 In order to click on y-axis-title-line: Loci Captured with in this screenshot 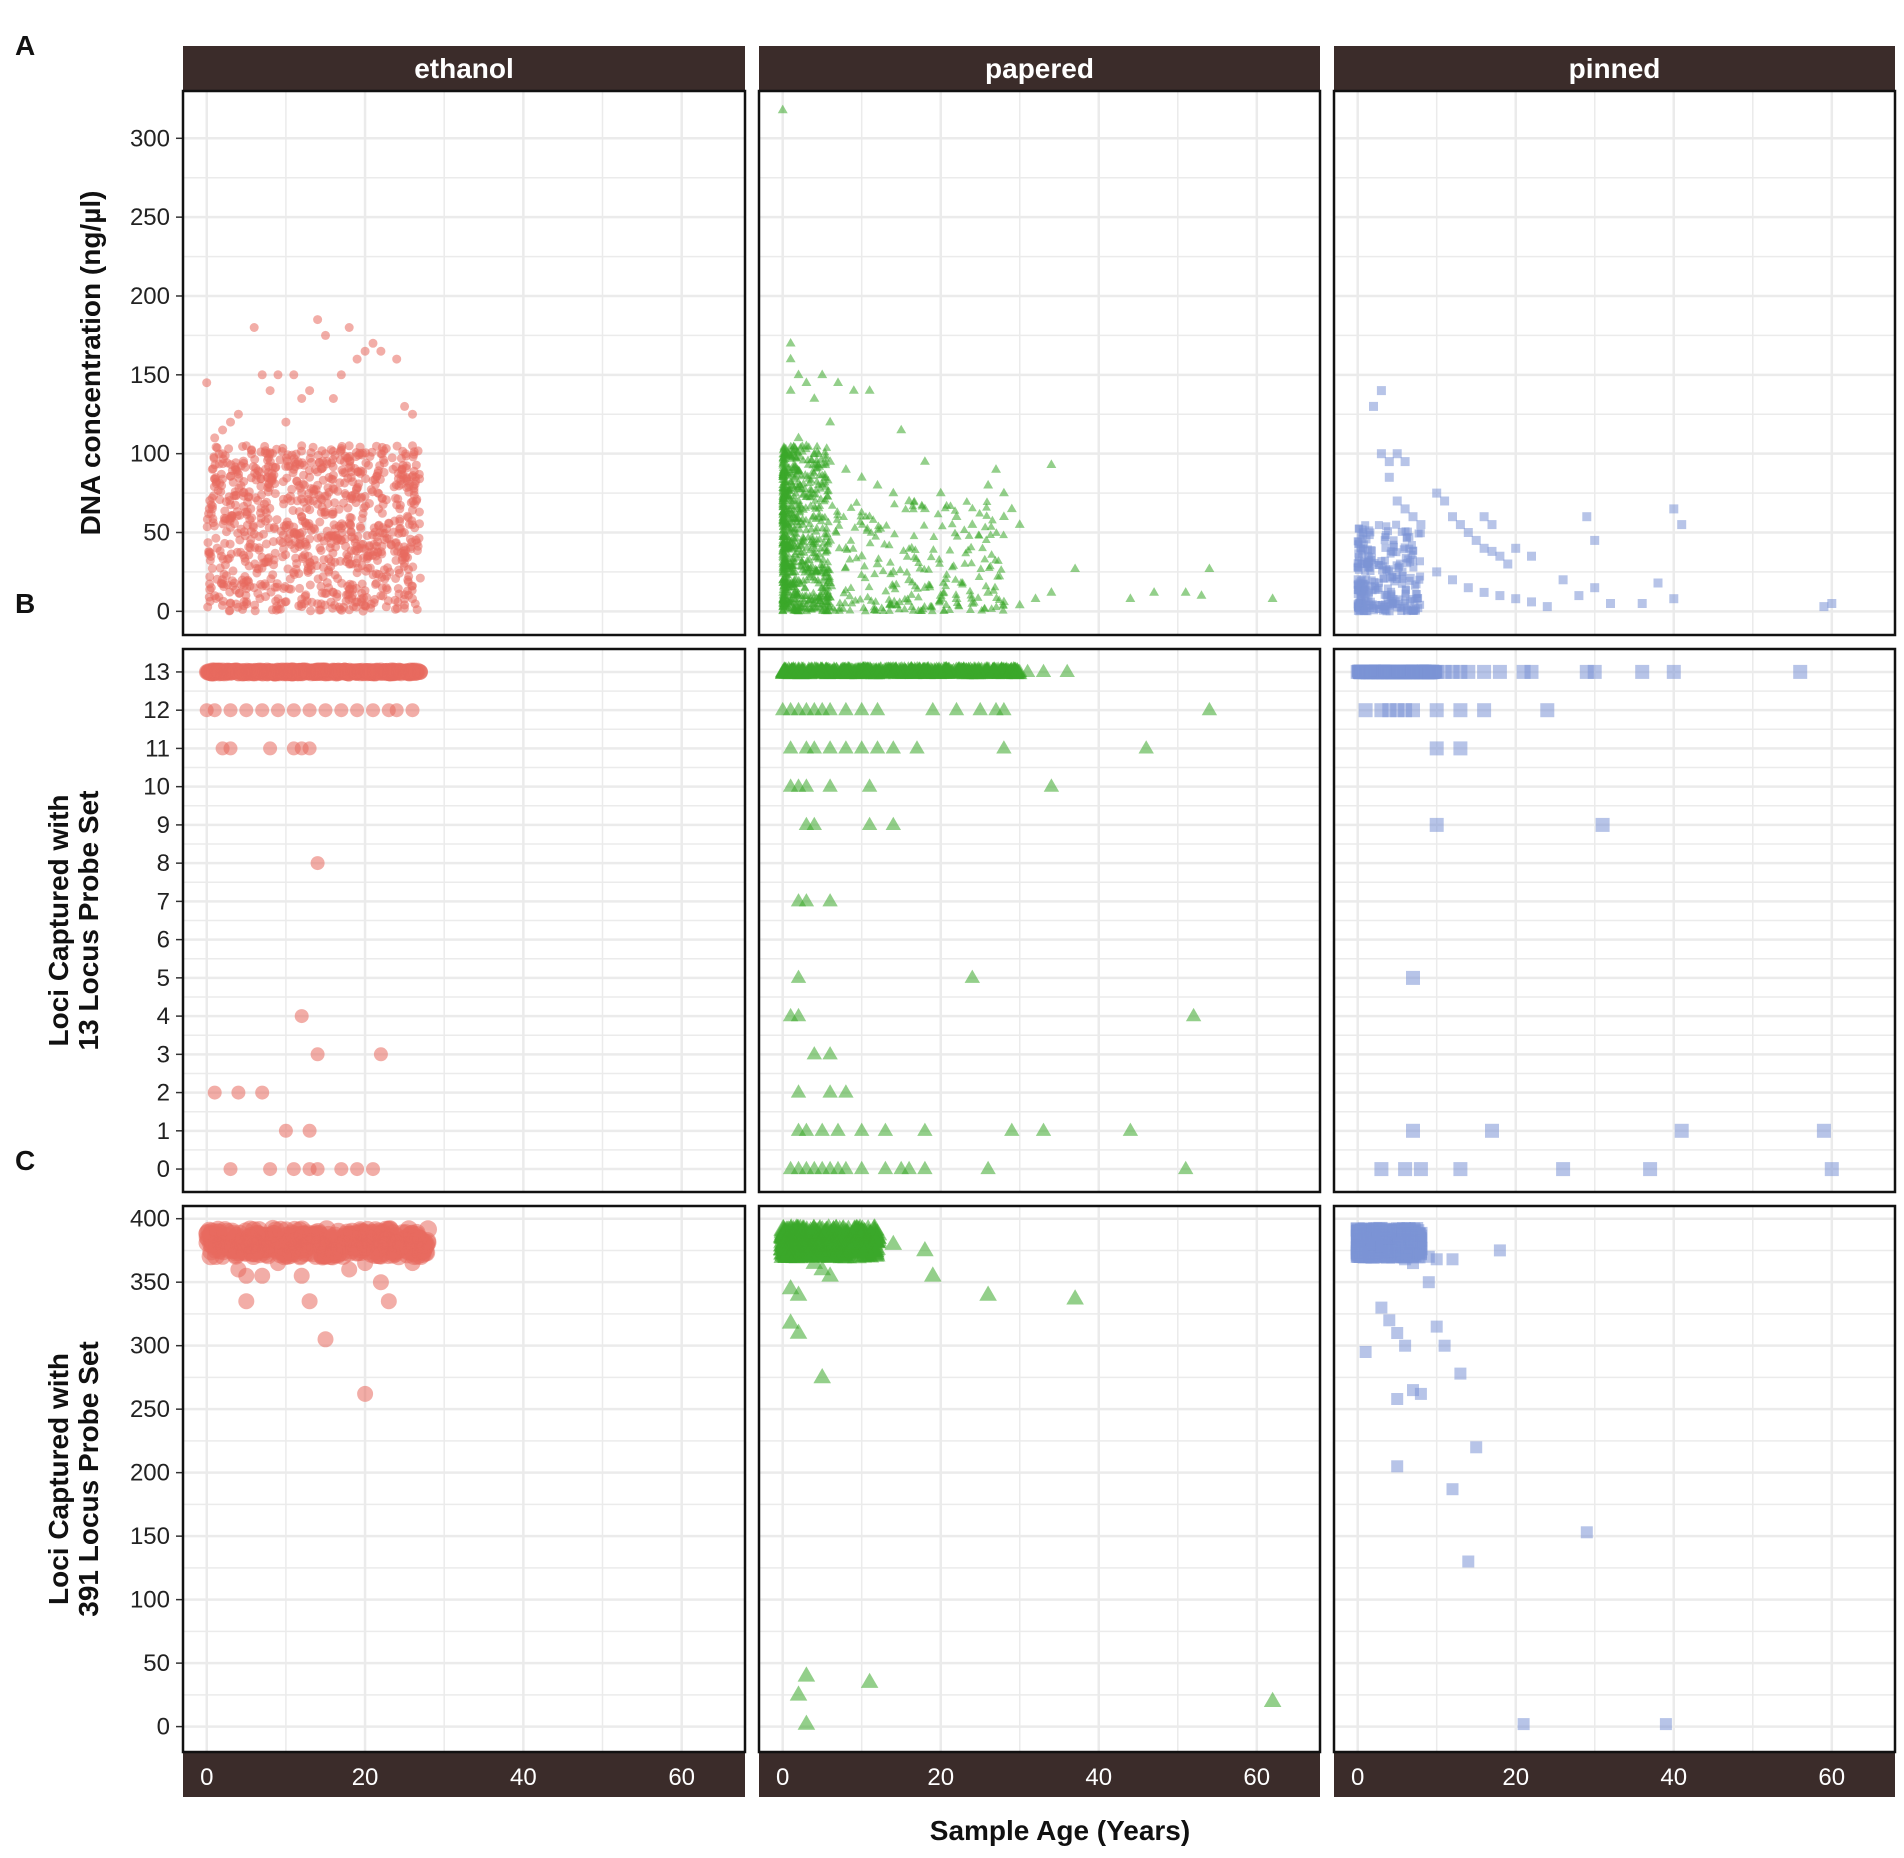, I will do `click(58, 1479)`.